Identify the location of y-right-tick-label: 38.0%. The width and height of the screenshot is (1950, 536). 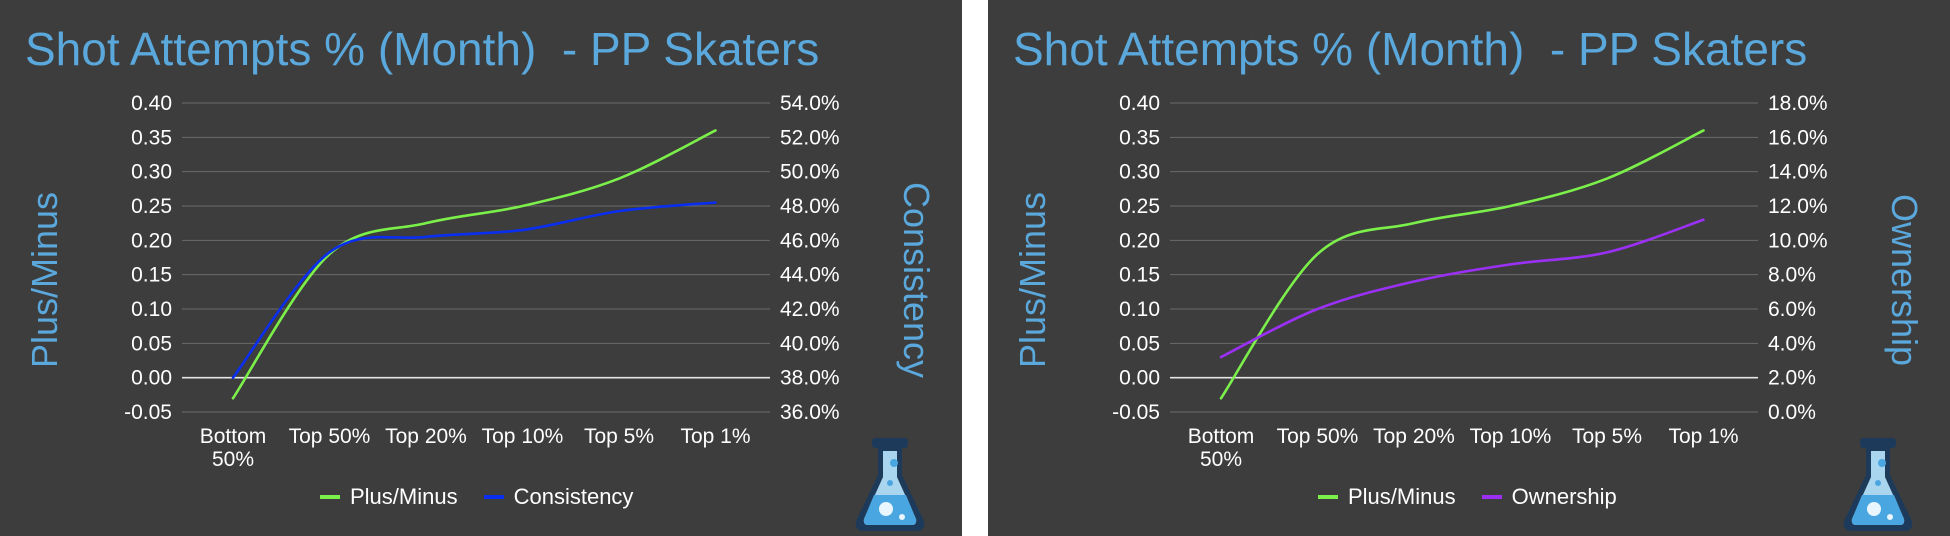
(810, 378).